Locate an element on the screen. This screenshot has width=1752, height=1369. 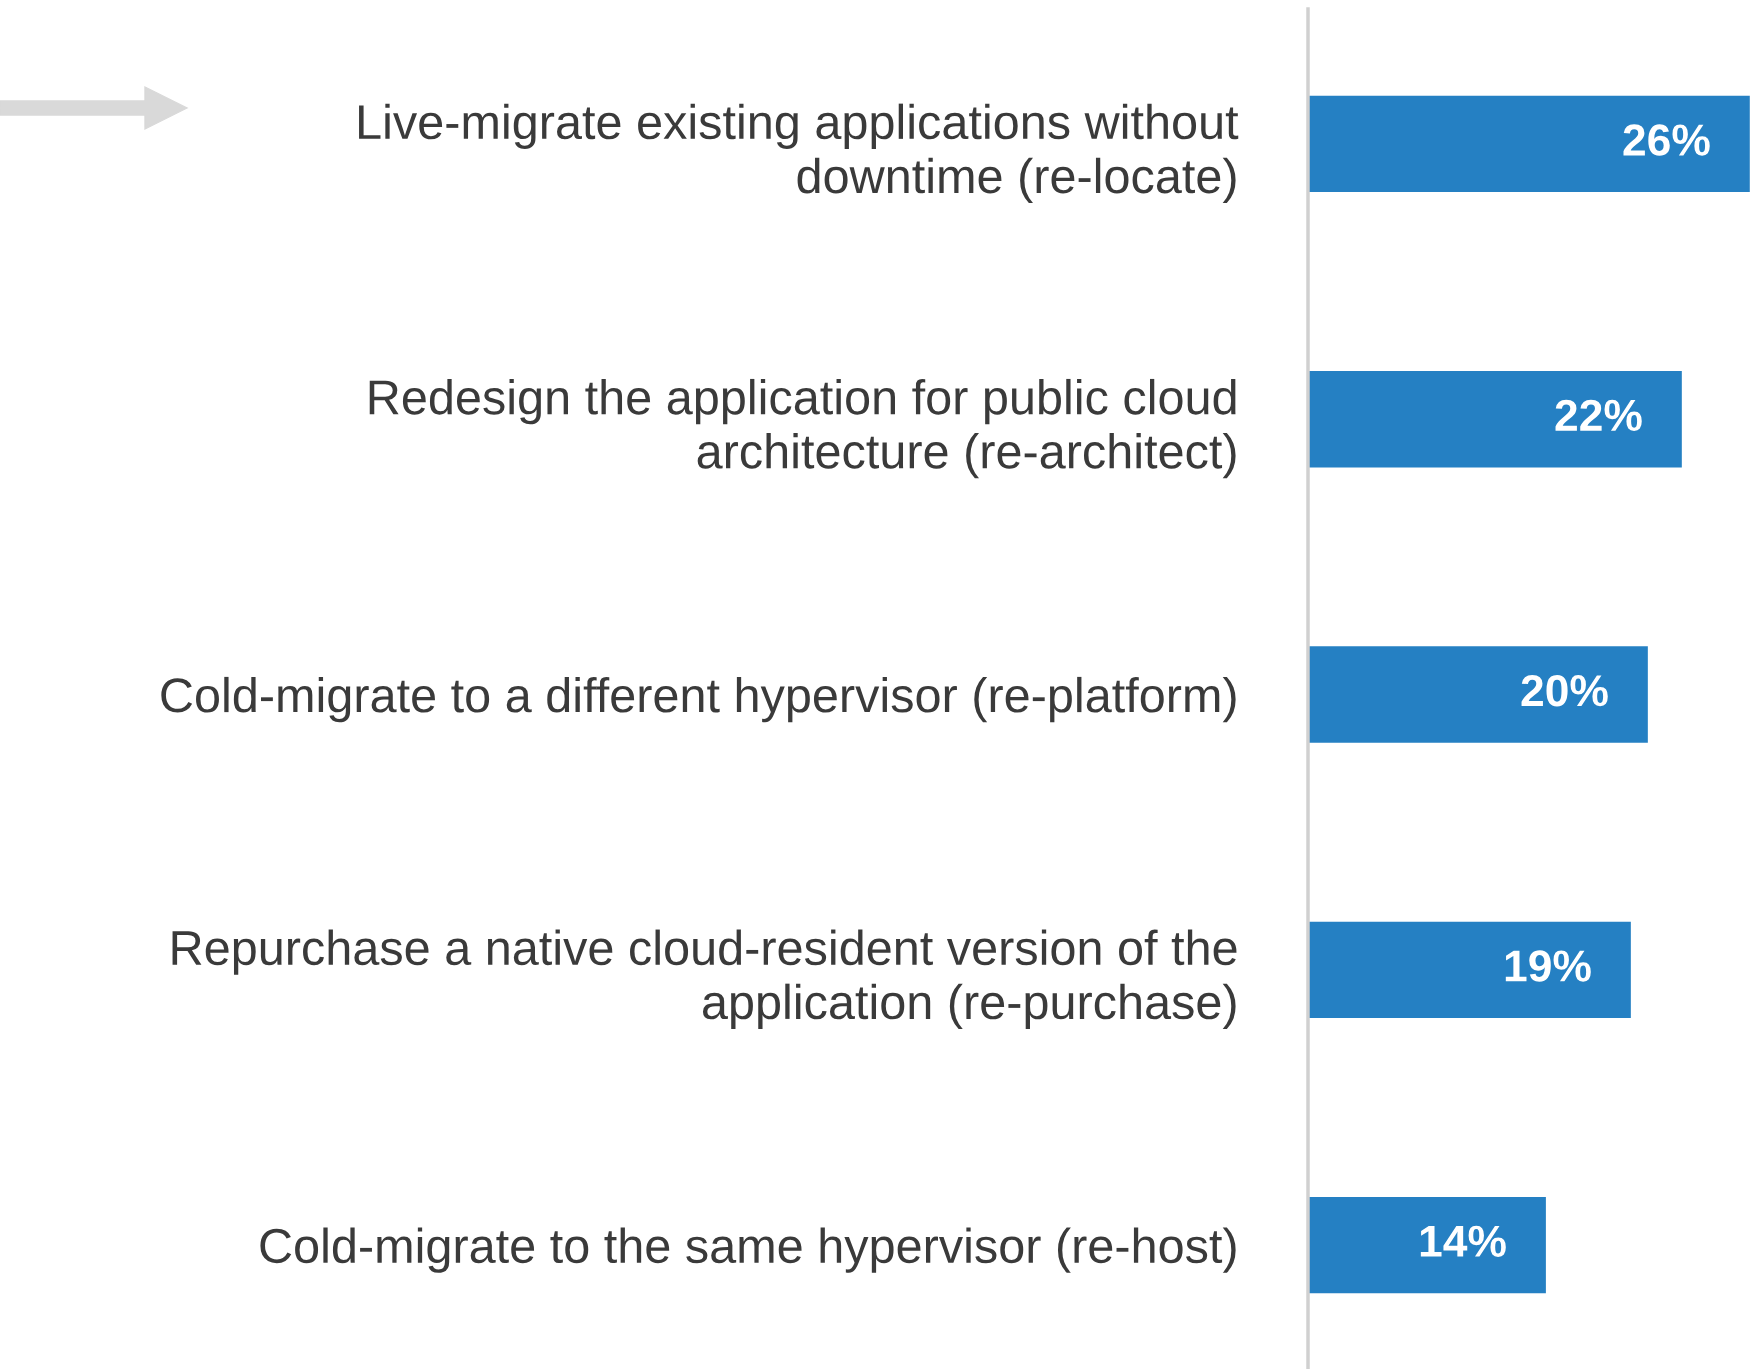
data-label: 14% is located at coordinates (1463, 1241).